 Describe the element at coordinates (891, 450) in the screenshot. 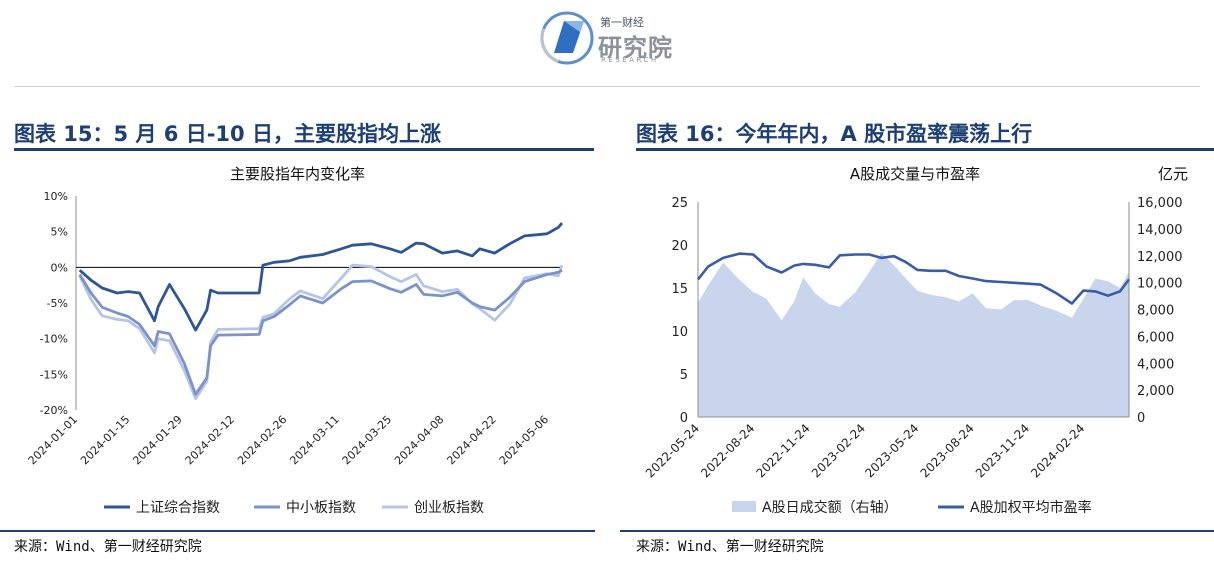

I see `x-tick-label: 2023-05-24` at that location.